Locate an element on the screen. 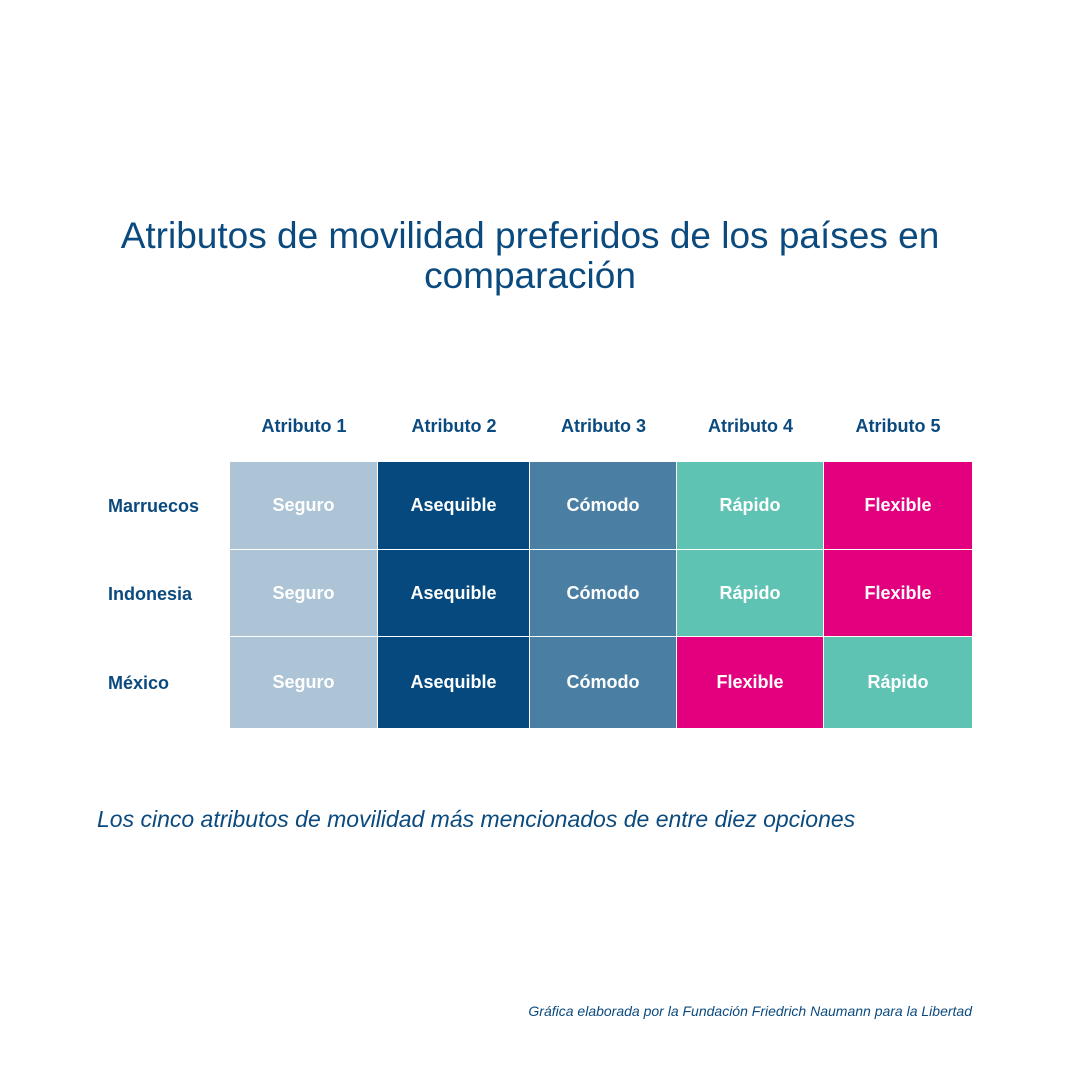  column-header: Atributo 1 is located at coordinates (304, 426).